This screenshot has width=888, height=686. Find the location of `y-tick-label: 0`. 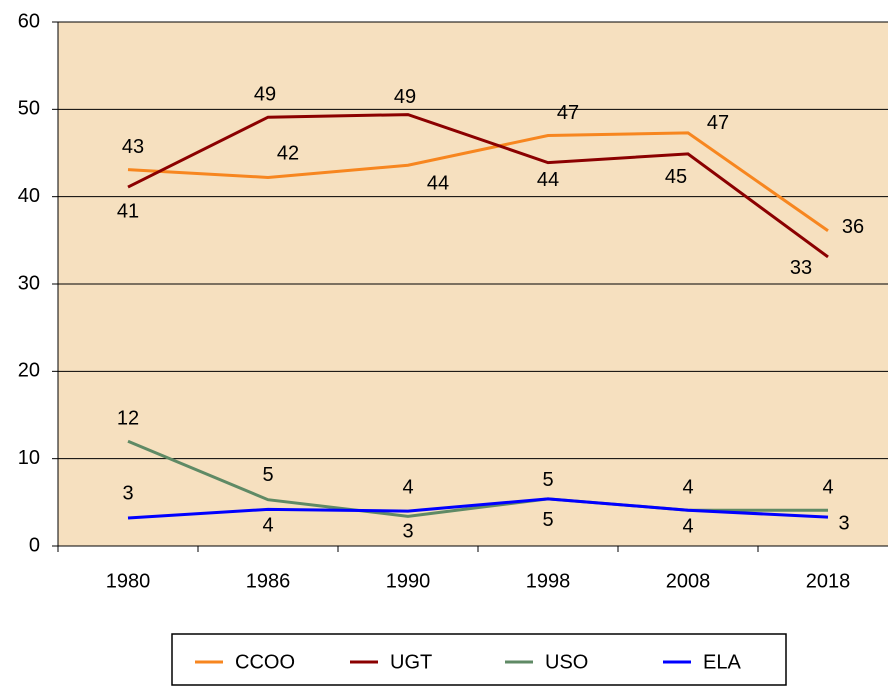

y-tick-label: 0 is located at coordinates (34, 545).